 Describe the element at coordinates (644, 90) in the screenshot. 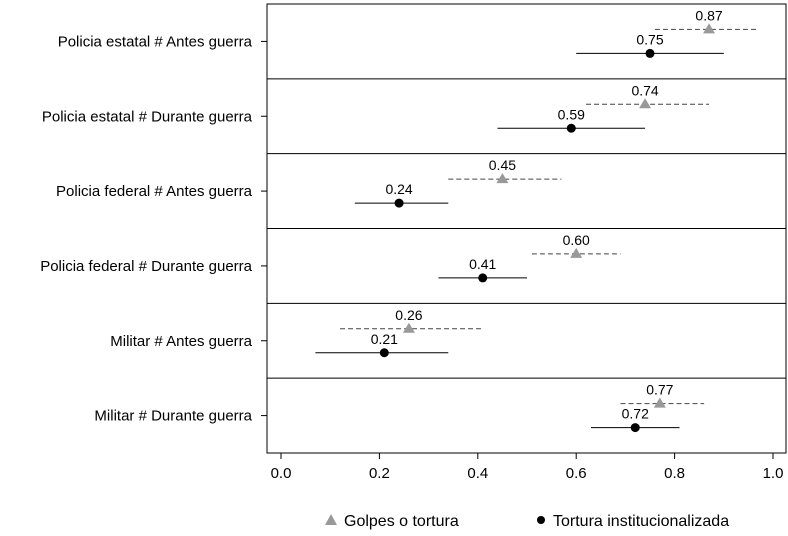

I see `golpes-value-label: 0.74` at that location.